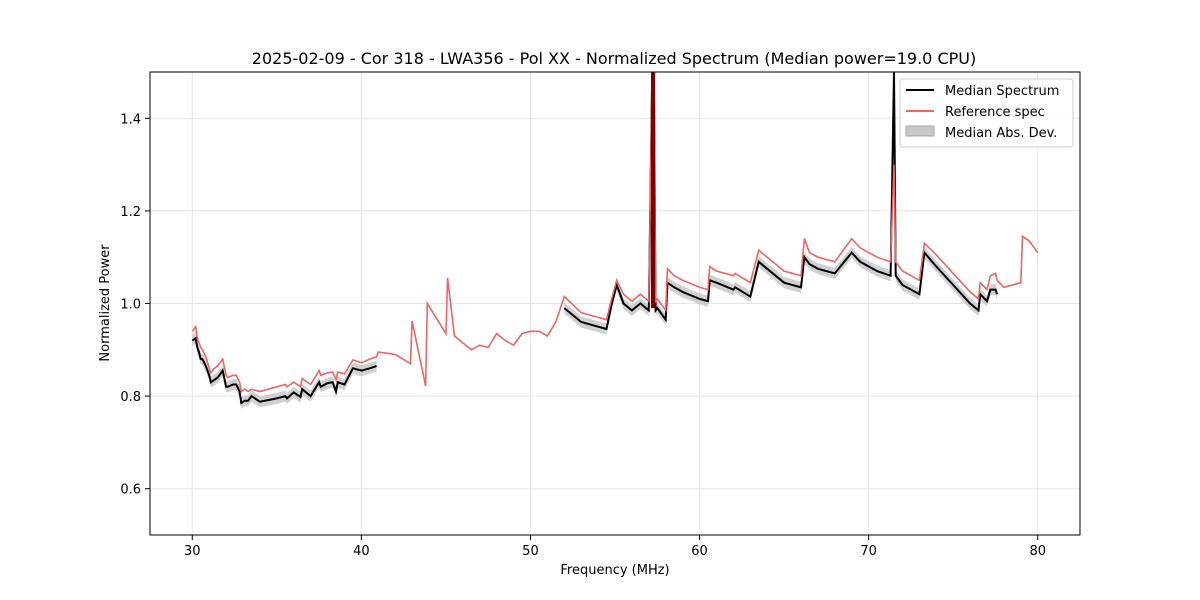  Describe the element at coordinates (699, 551) in the screenshot. I see `x-tick-label: 60` at that location.